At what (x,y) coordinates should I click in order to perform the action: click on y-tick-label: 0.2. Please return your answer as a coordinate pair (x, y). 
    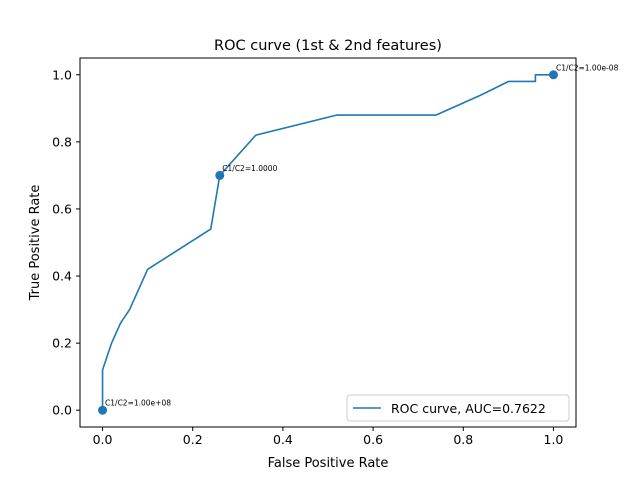
    Looking at the image, I should click on (62, 343).